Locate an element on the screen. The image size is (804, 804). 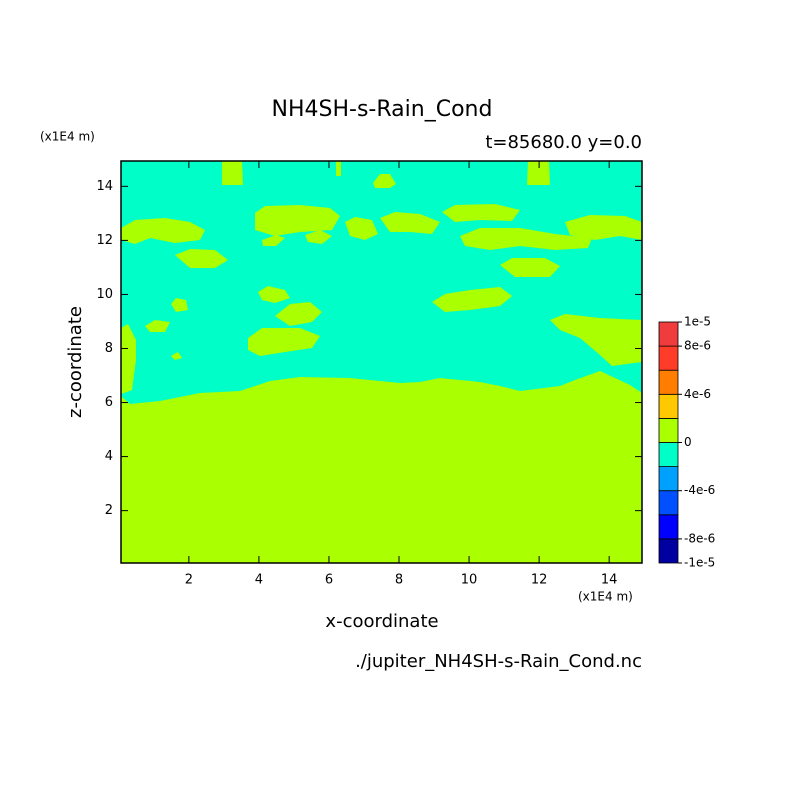
chart-subtitle: t=85680.0 y=0.0 is located at coordinates (563, 142).